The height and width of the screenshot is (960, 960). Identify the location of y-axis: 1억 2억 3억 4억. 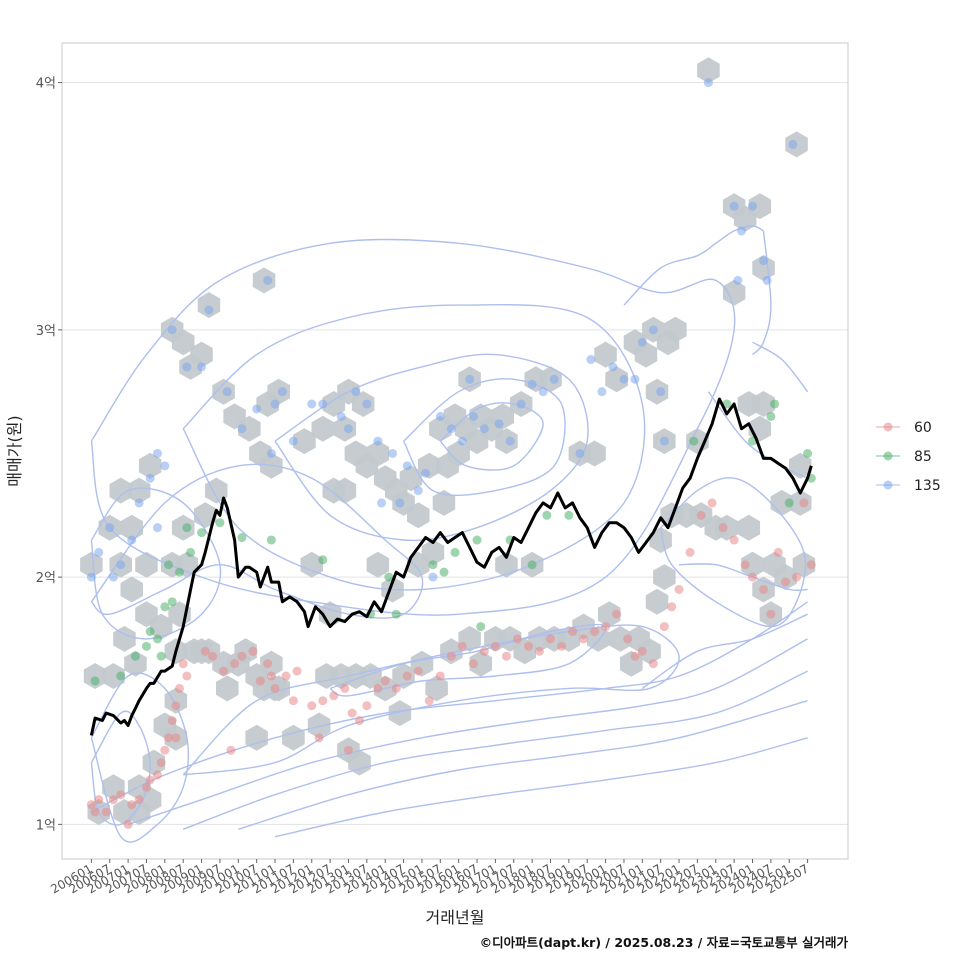
(49, 455).